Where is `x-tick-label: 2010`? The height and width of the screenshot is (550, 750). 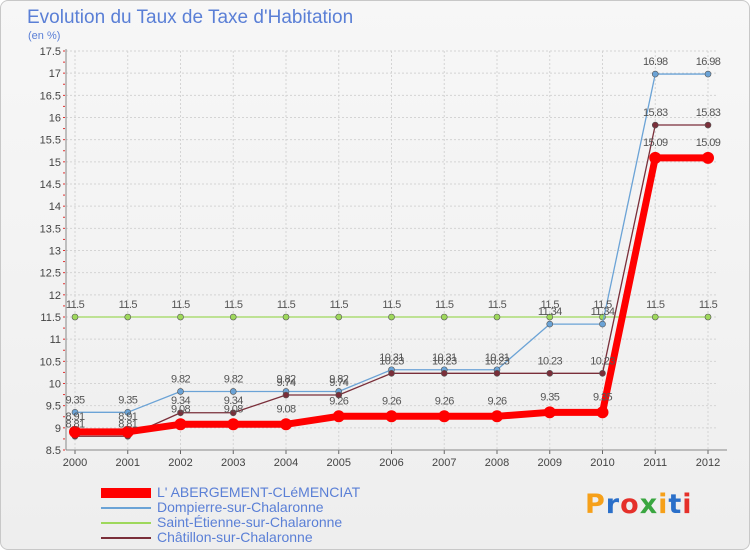
x-tick-label: 2010 is located at coordinates (602, 463).